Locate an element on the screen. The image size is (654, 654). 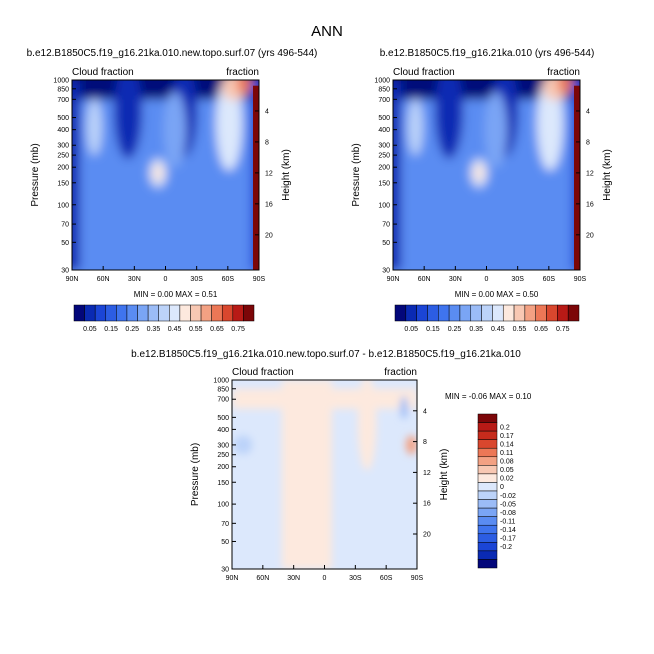
colorbar-label: 0.11 is located at coordinates (506, 453).